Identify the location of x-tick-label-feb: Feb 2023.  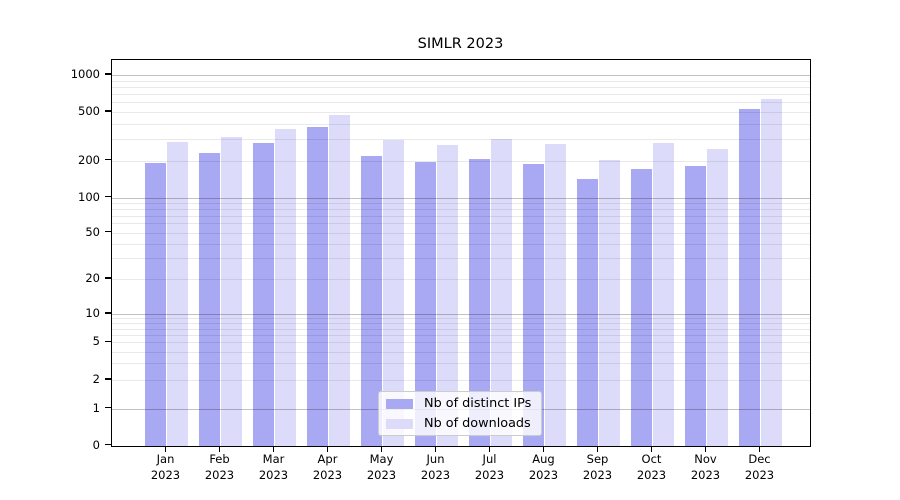
(219, 467).